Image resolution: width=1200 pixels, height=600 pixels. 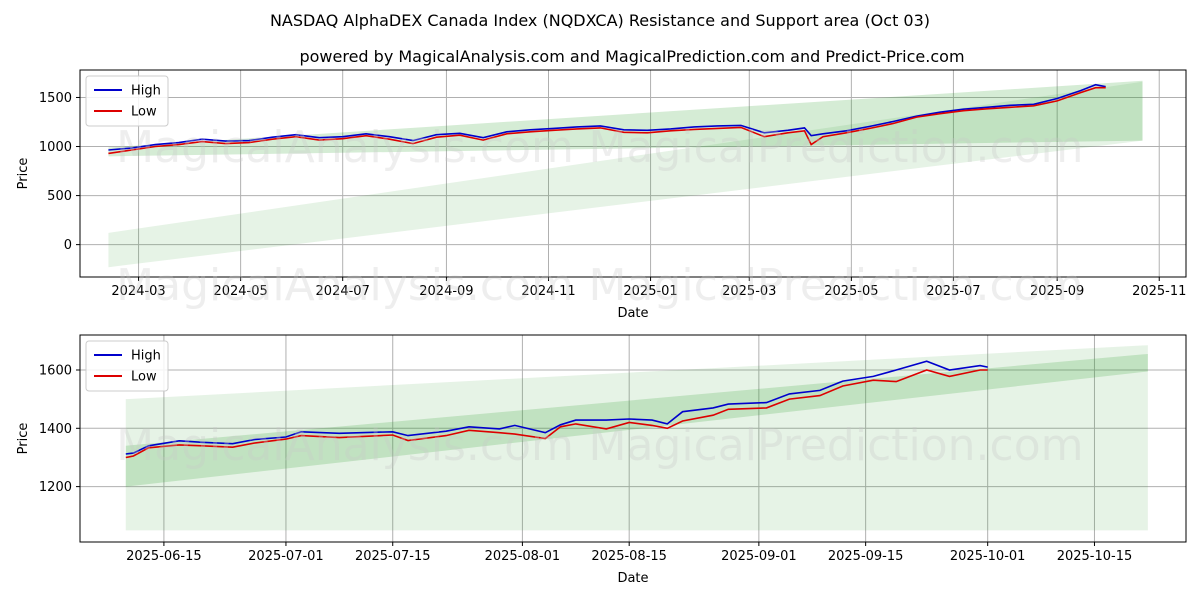 I want to click on y-tick-label: 1400, so click(x=55, y=429).